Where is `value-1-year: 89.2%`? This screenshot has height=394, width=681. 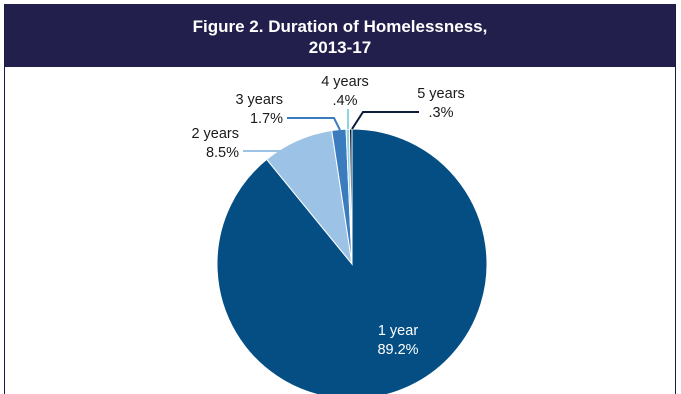 value-1-year: 89.2% is located at coordinates (397, 350).